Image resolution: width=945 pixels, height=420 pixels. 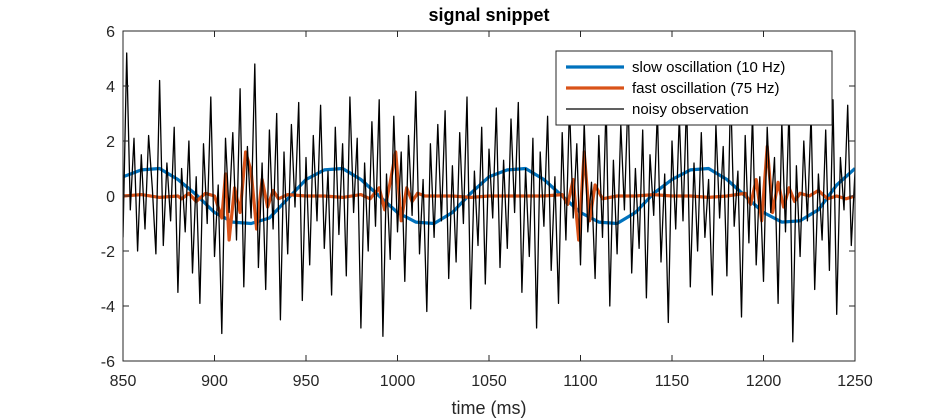 What do you see at coordinates (764, 381) in the screenshot?
I see `x-tick-label: 1200` at bounding box center [764, 381].